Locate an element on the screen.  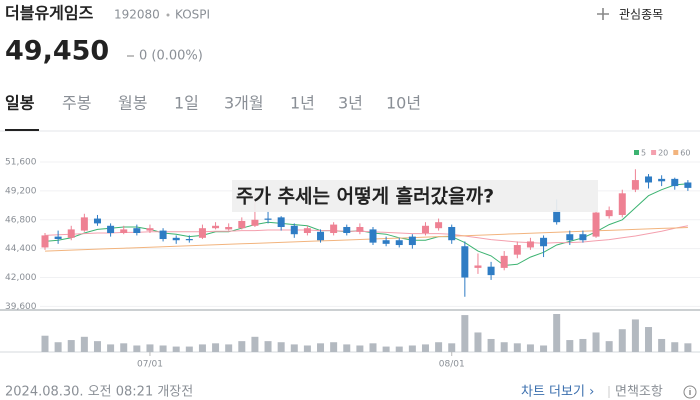
tab: 주봉 is located at coordinates (76, 103).